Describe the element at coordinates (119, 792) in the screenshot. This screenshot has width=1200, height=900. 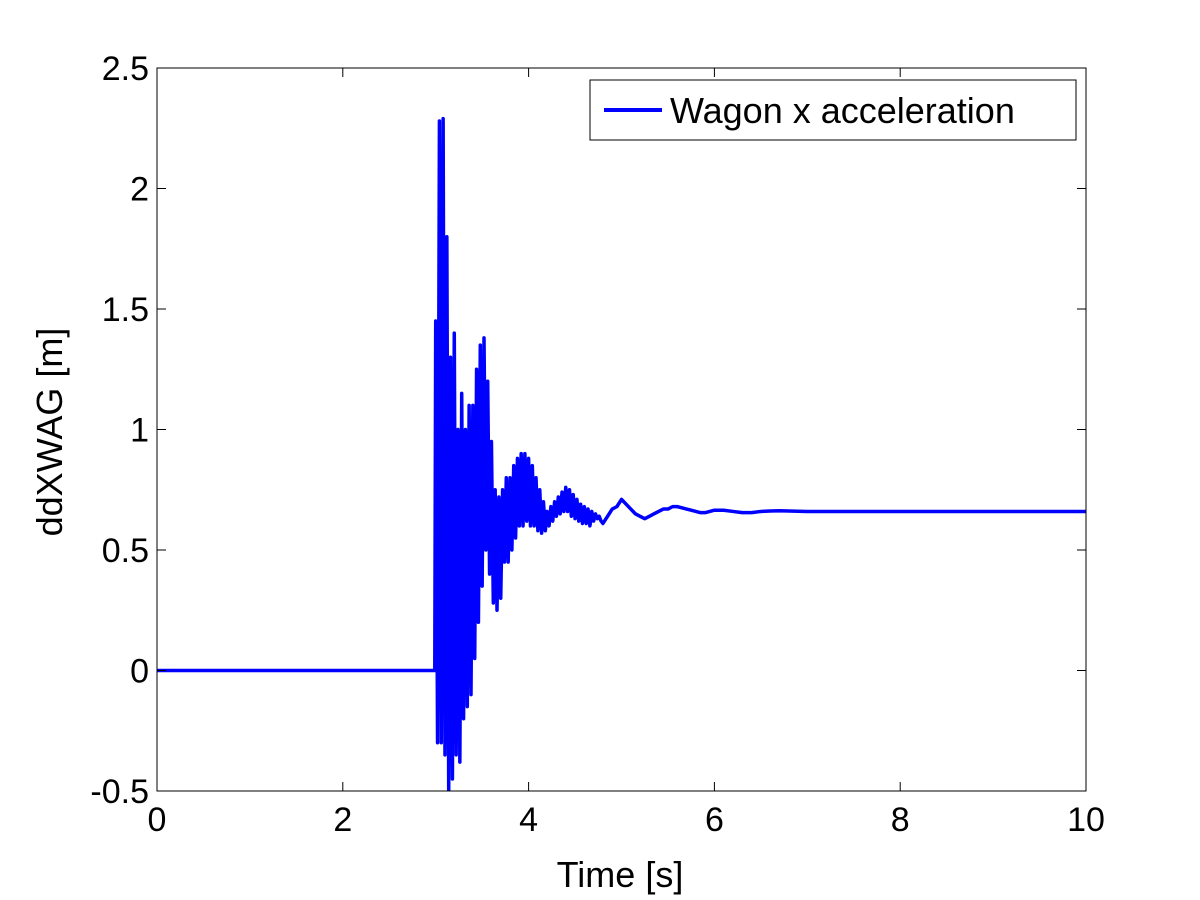
I see `y-tick-label: -0.5` at that location.